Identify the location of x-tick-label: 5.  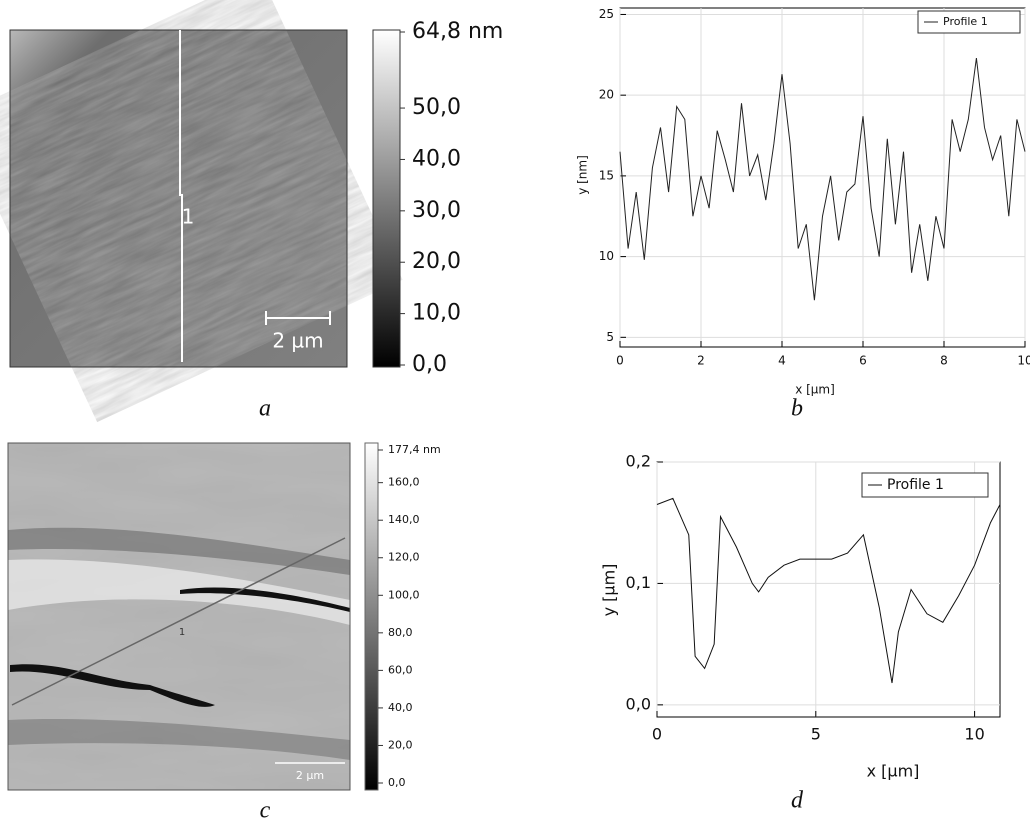
(816, 734).